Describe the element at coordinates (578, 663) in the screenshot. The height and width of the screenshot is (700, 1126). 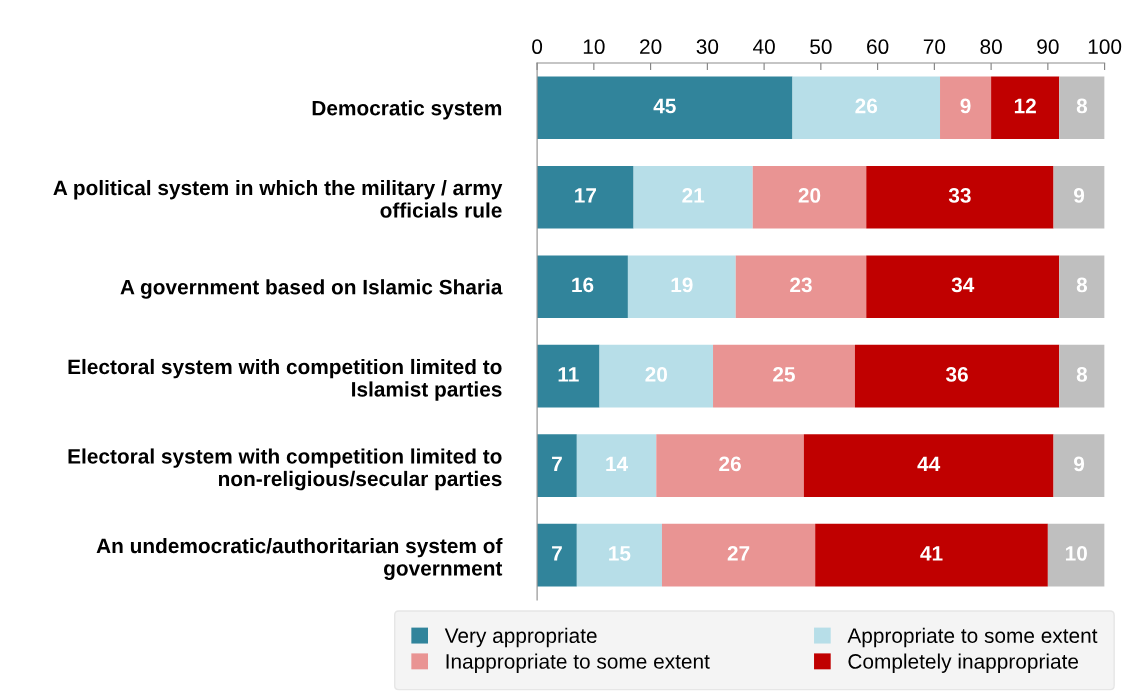
I see `legend-label: Inappropriate to some extent` at that location.